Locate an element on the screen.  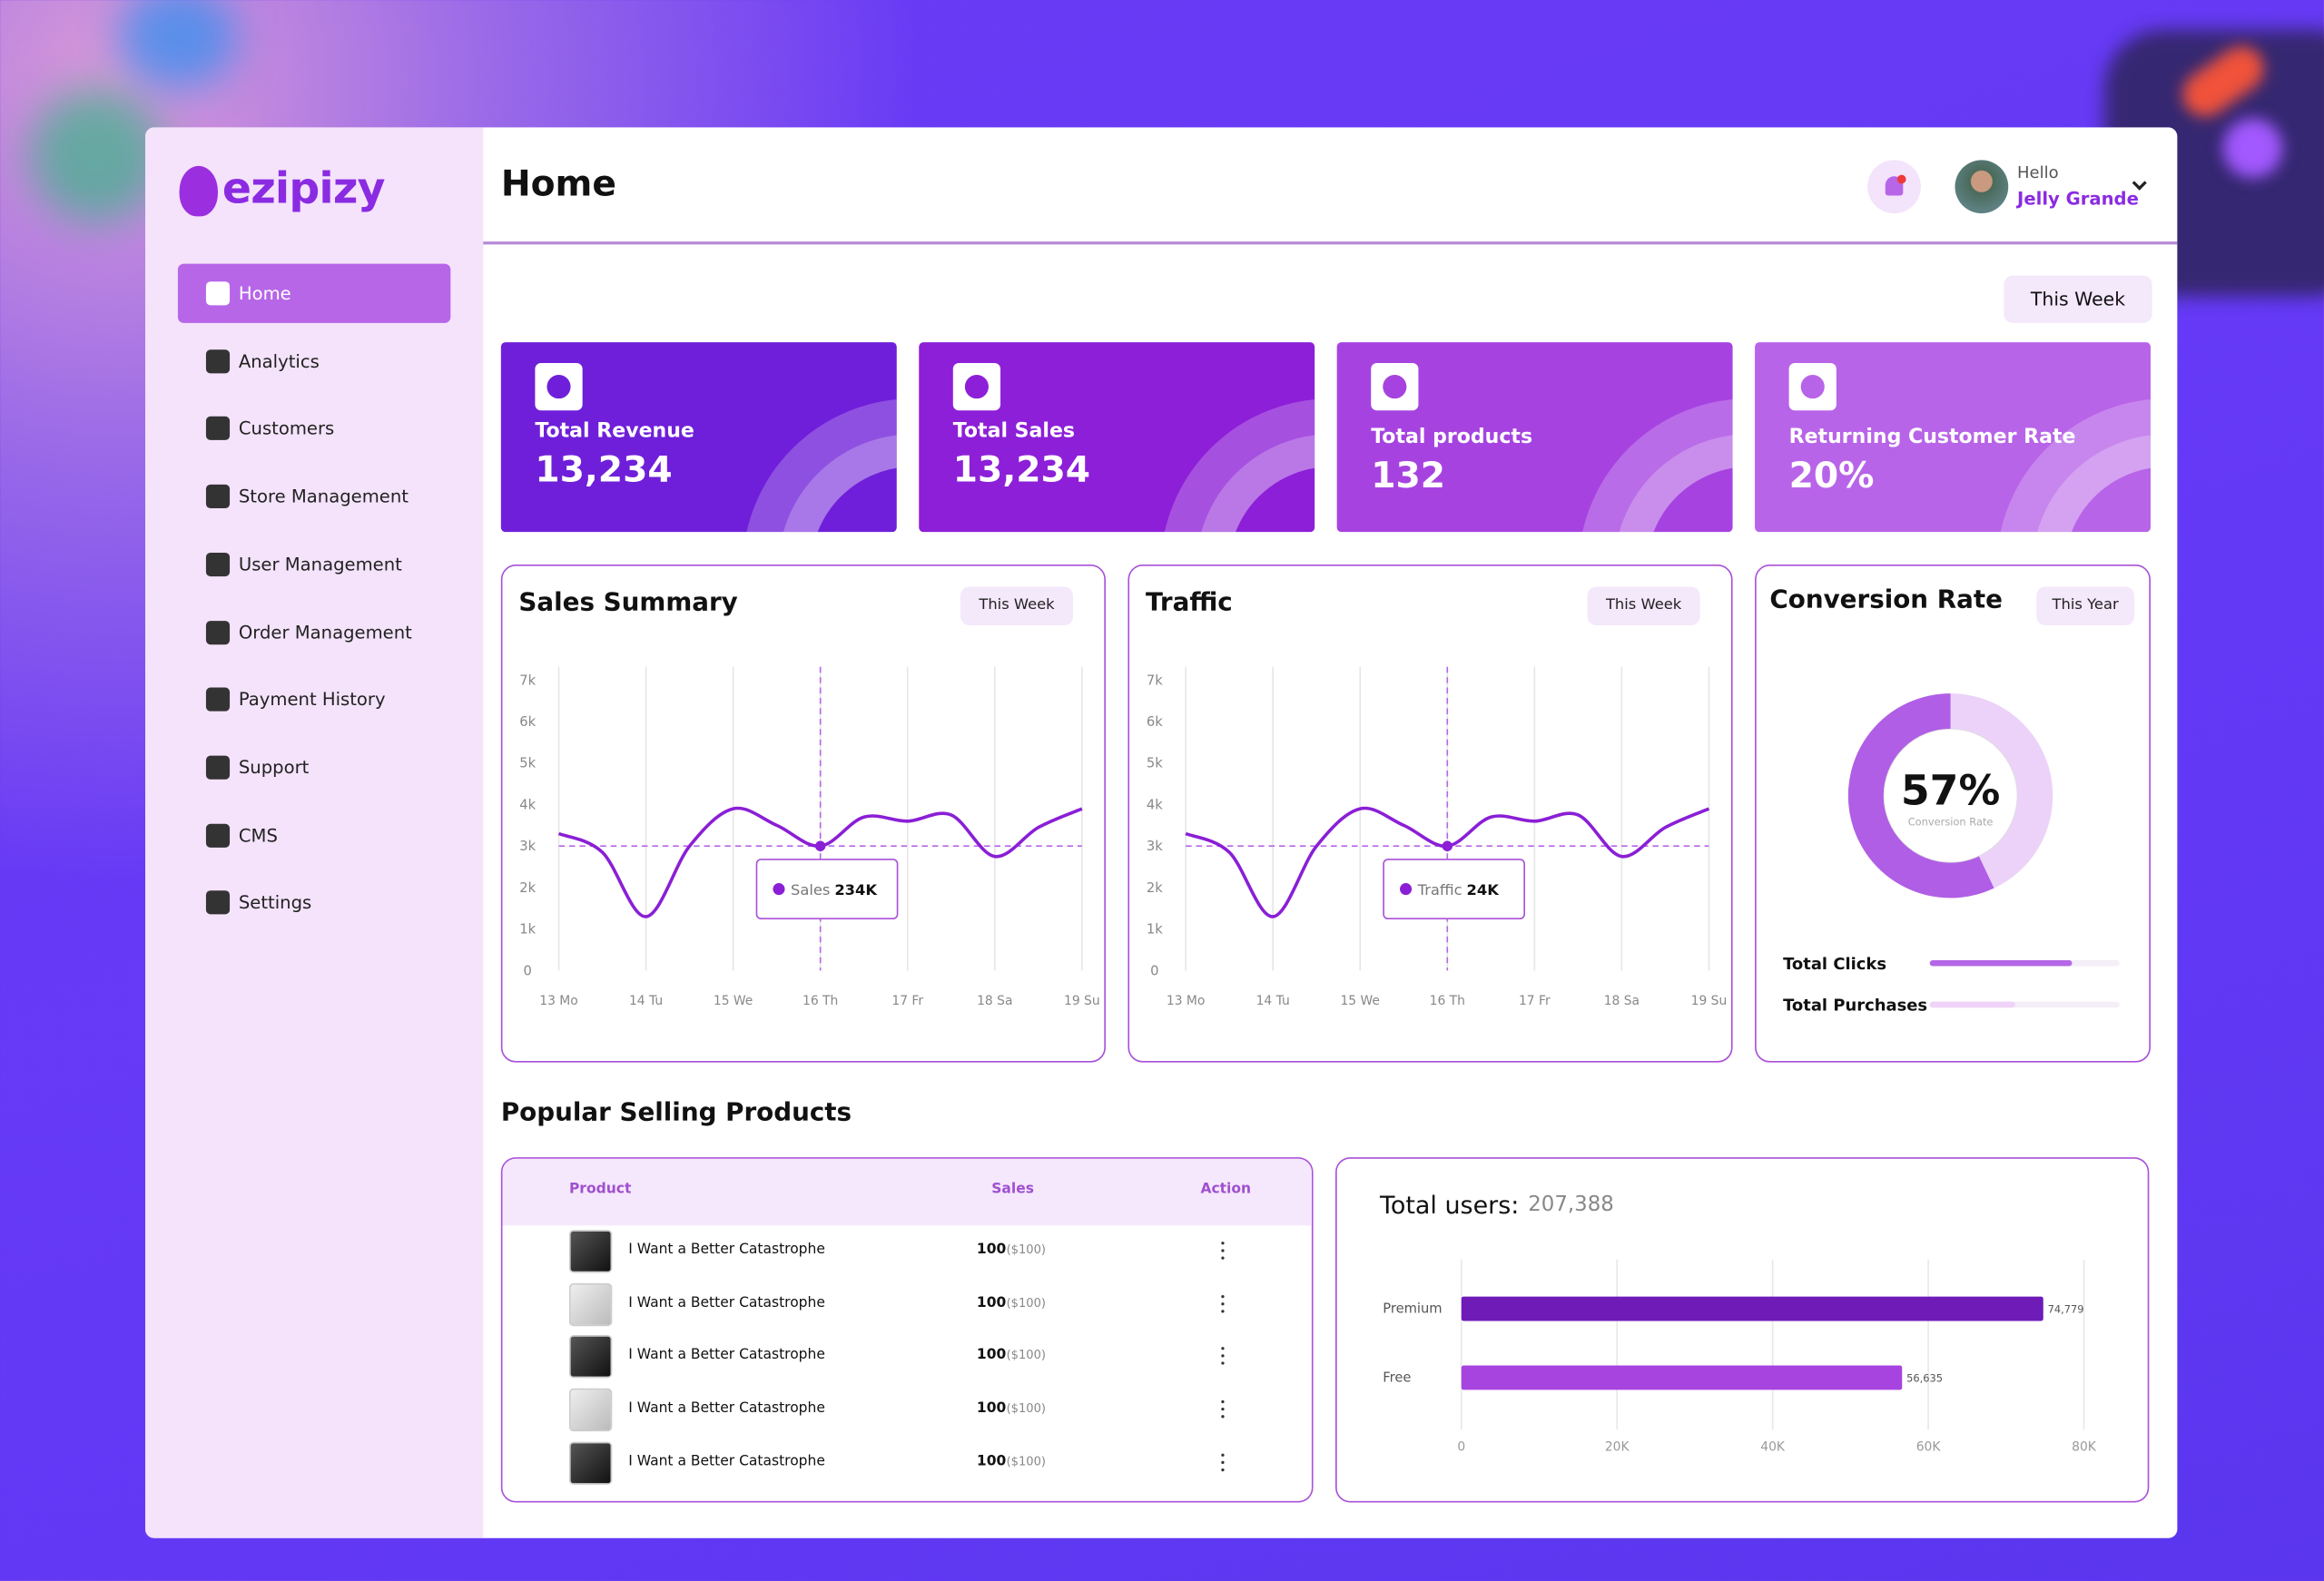
nav-label: Customers is located at coordinates (286, 428).